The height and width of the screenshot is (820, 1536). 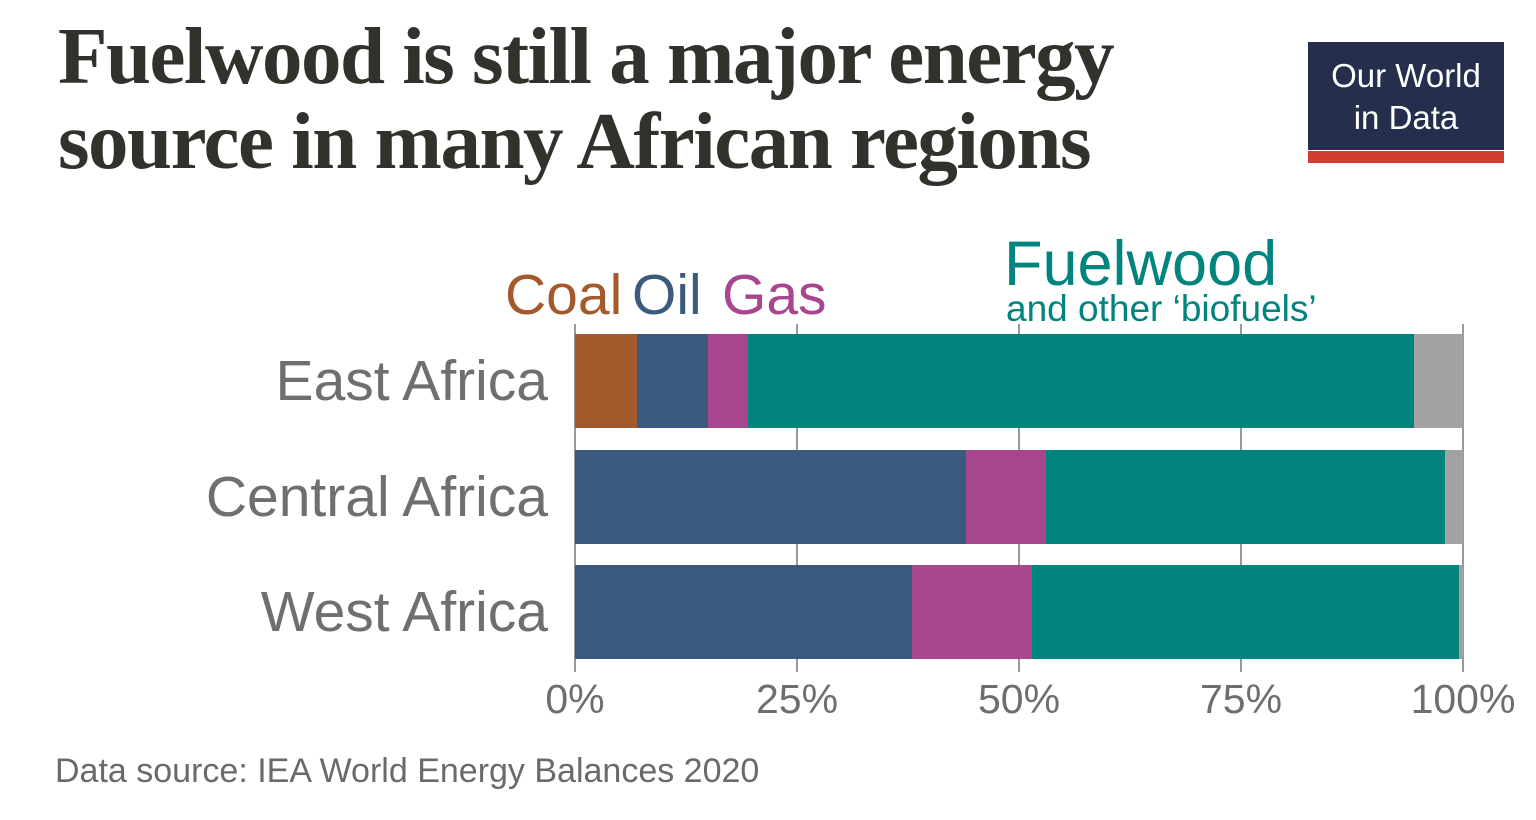 I want to click on bar-central-africa, so click(x=1019, y=497).